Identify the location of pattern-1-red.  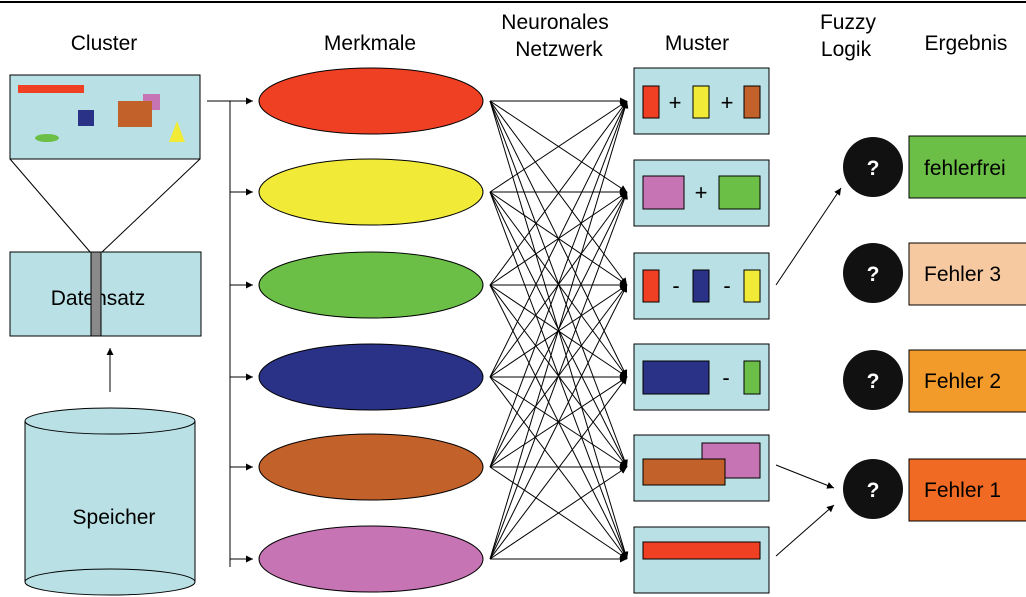
(651, 102).